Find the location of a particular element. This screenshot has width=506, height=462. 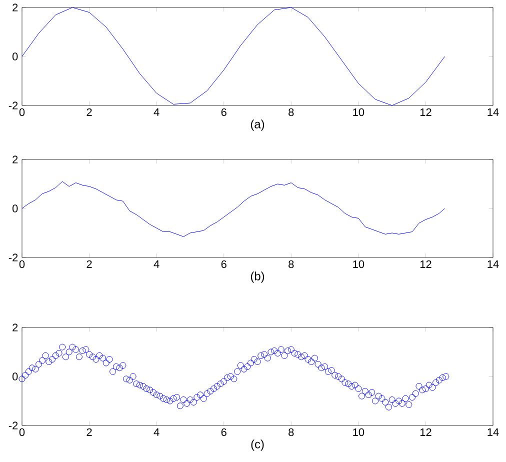

x-axis-title: (a) is located at coordinates (257, 124).